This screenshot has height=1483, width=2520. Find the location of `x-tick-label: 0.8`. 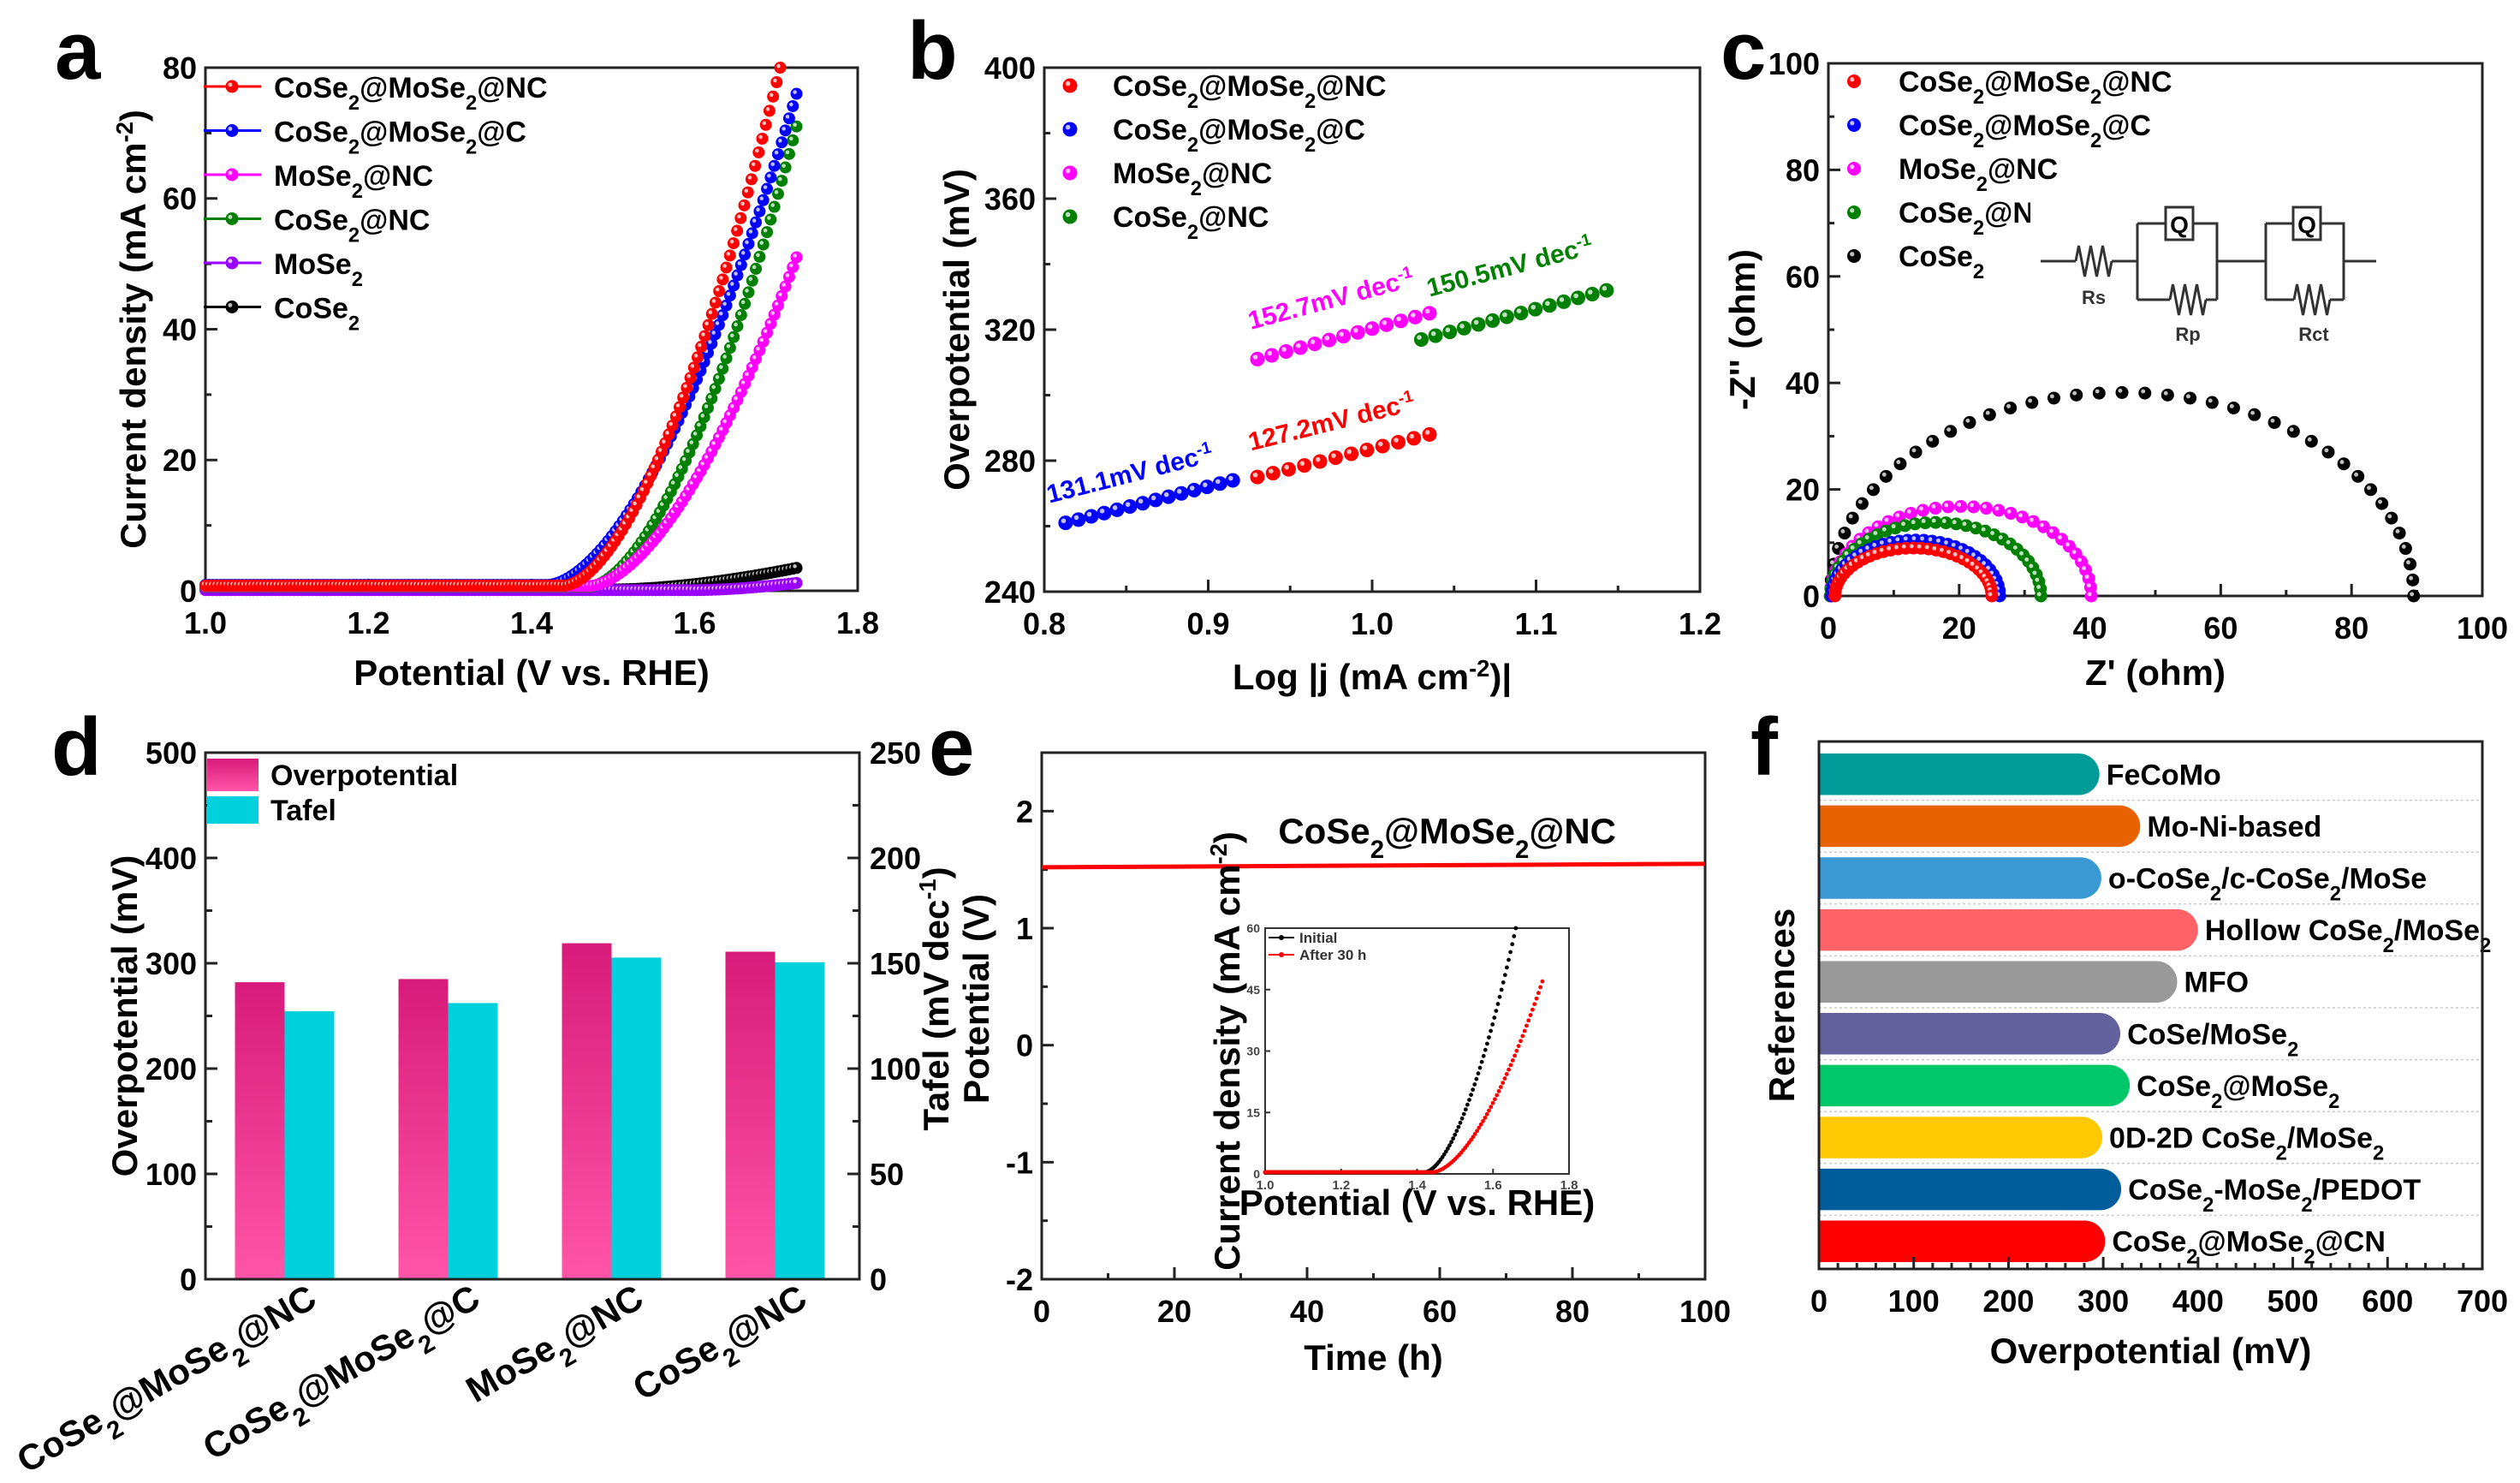

x-tick-label: 0.8 is located at coordinates (1044, 623).